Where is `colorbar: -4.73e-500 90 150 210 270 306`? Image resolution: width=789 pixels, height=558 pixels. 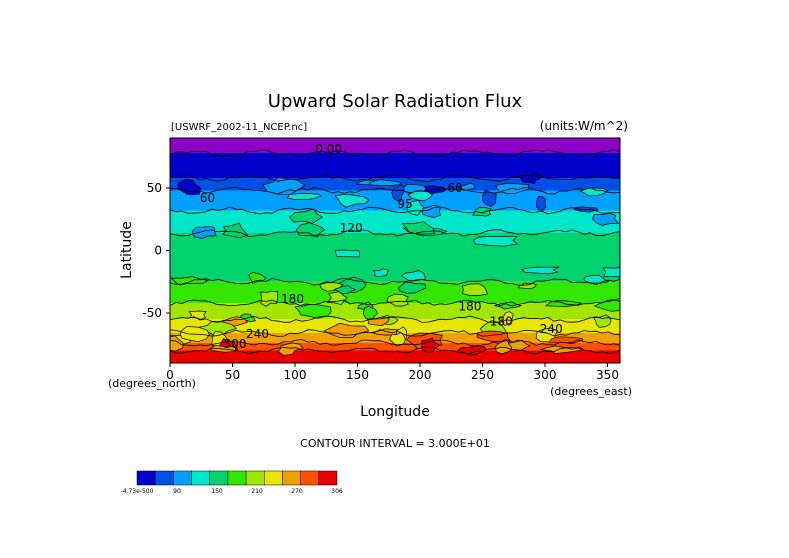
colorbar: -4.73e-500 90 150 210 270 306 is located at coordinates (232, 482).